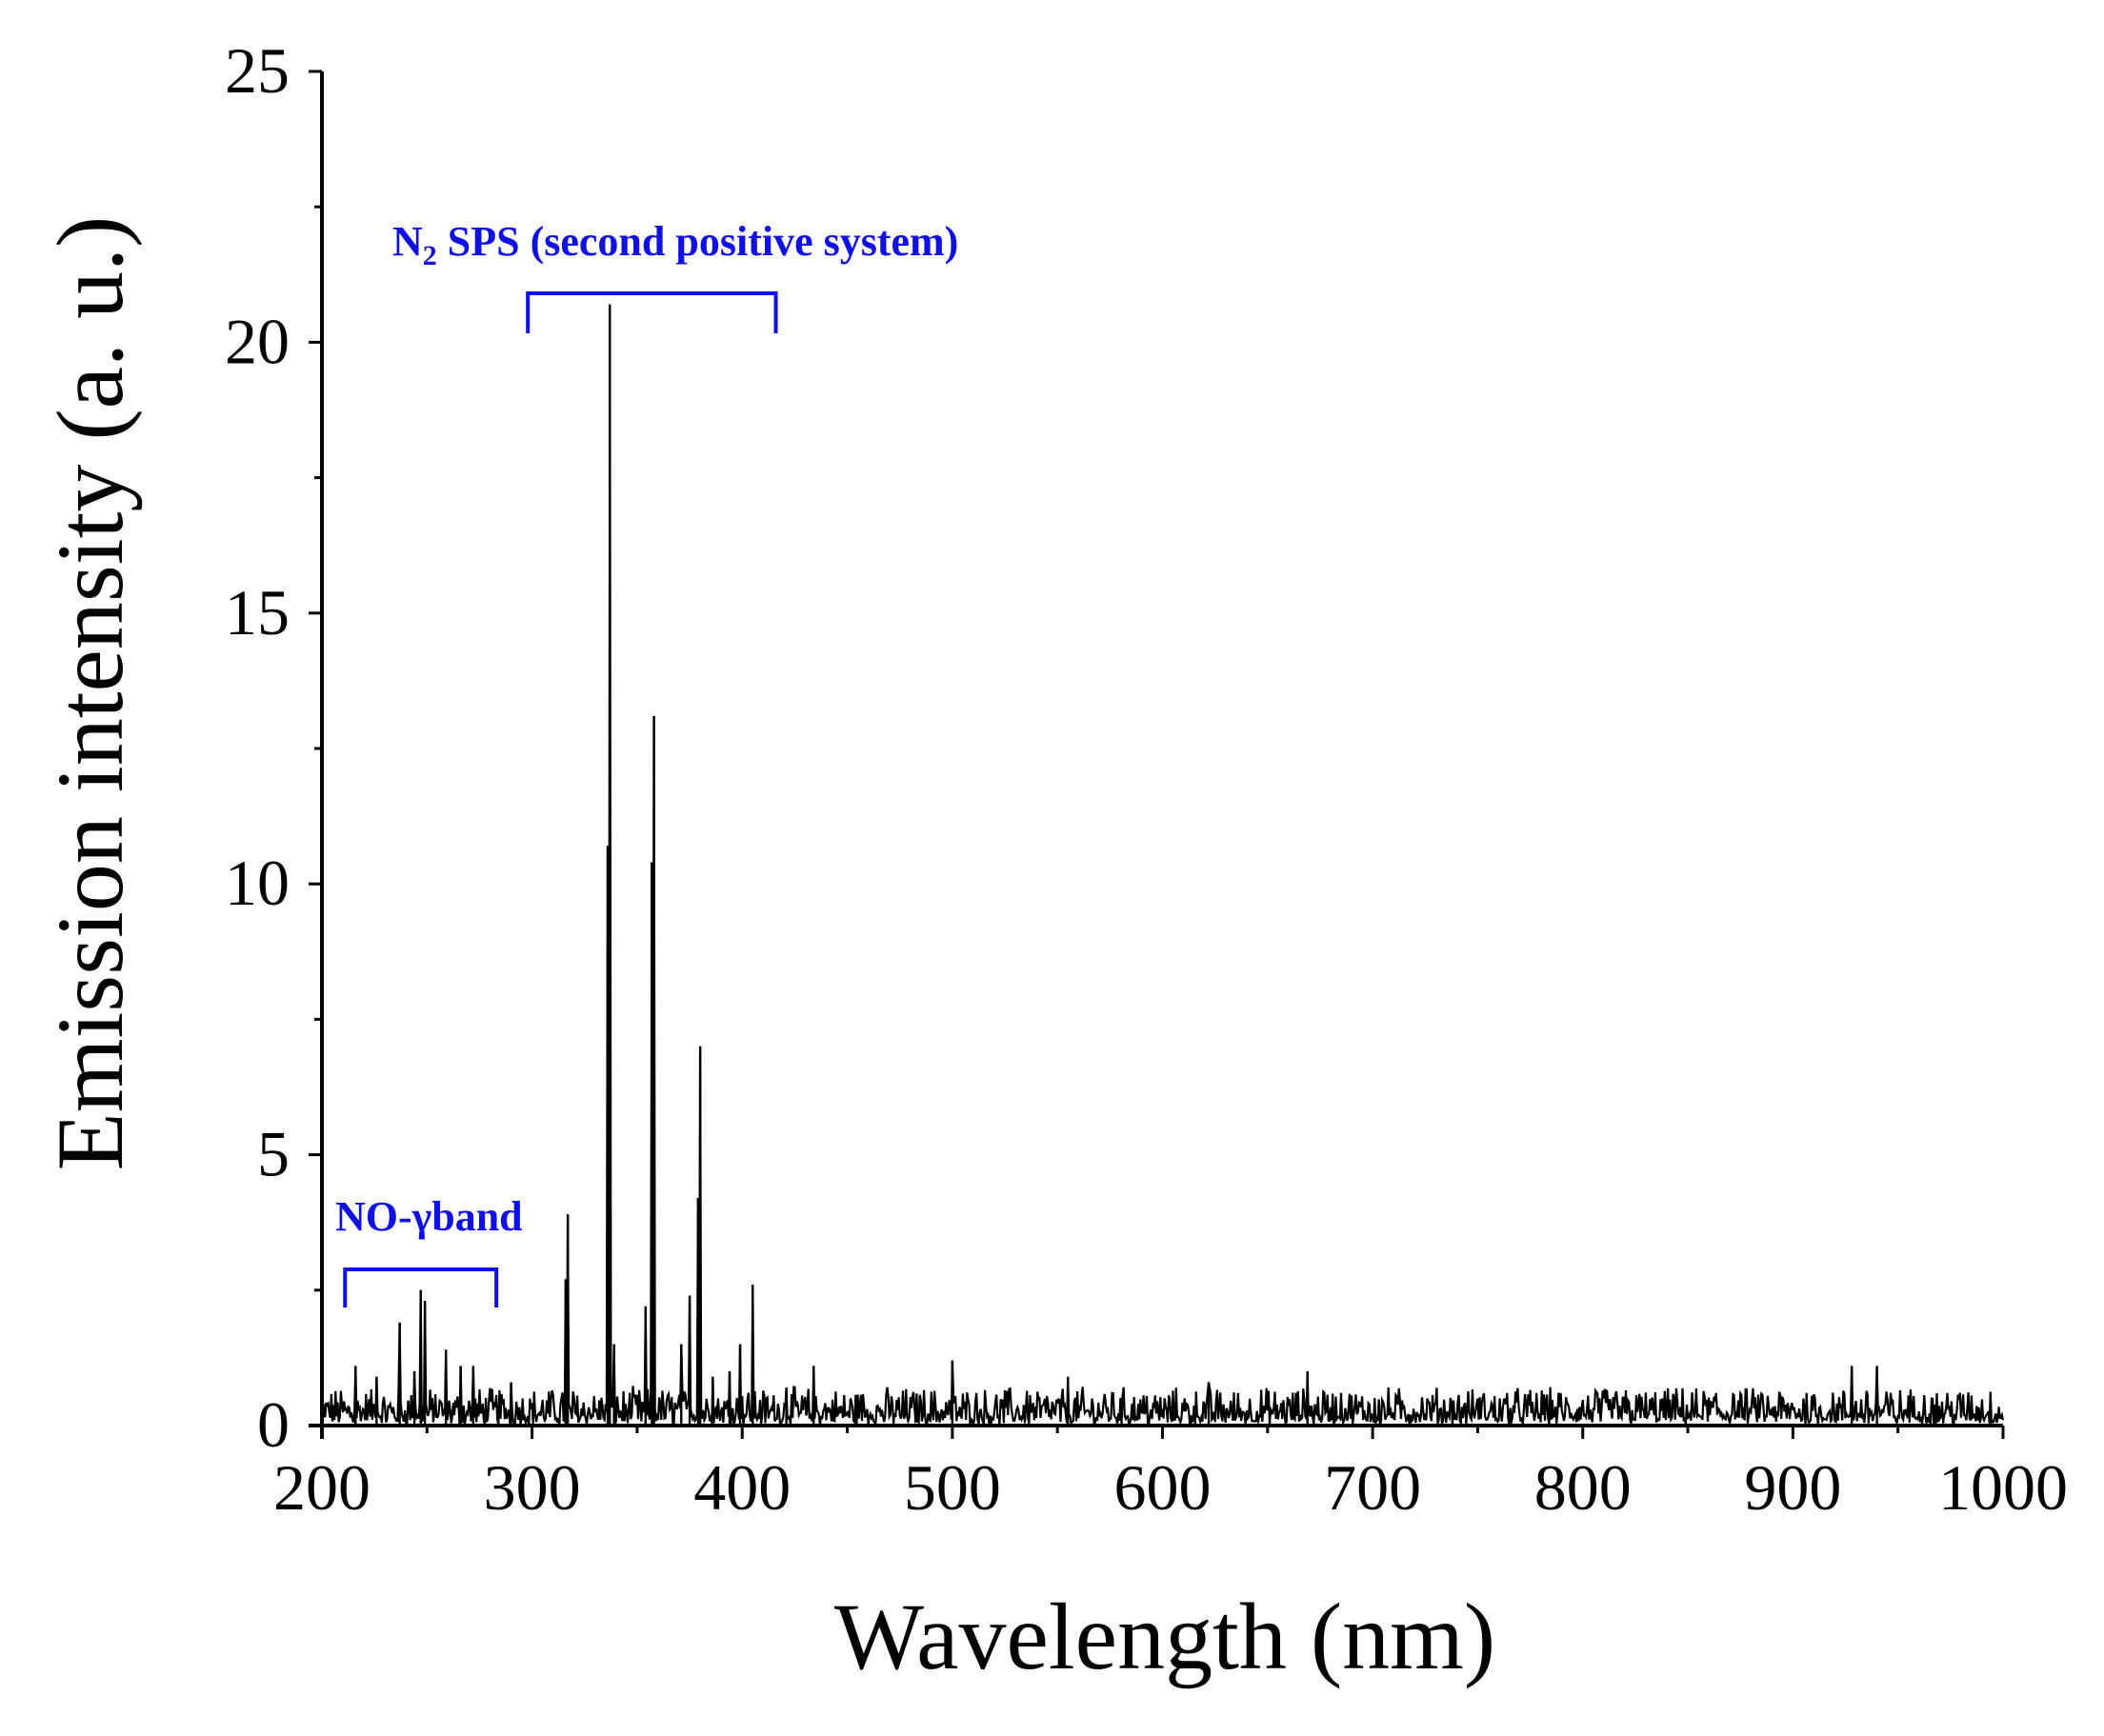 This screenshot has height=1736, width=2104. Describe the element at coordinates (1583, 1487) in the screenshot. I see `x-tick-label: 800` at that location.